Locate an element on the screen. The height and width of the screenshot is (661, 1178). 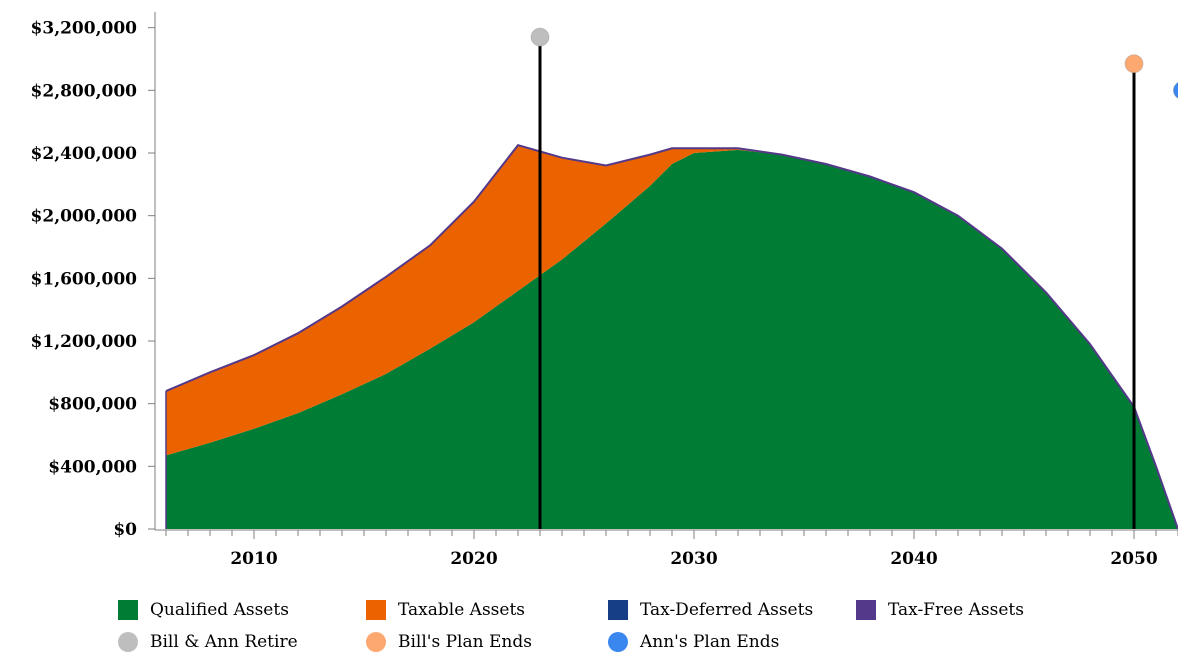
legend-item-anns-plan-ends: Ann's Plan Ends is located at coordinates (693, 642).